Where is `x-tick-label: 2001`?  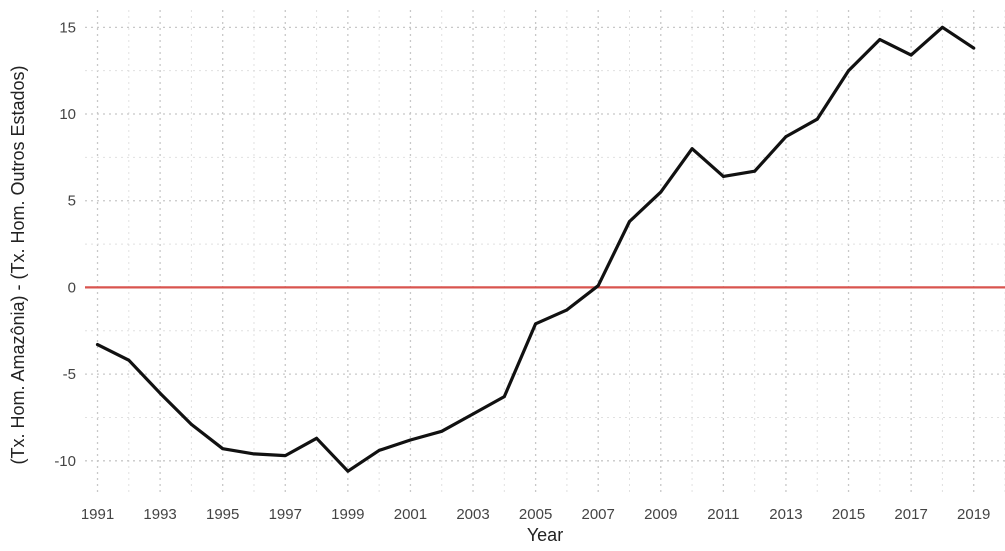 x-tick-label: 2001 is located at coordinates (410, 514).